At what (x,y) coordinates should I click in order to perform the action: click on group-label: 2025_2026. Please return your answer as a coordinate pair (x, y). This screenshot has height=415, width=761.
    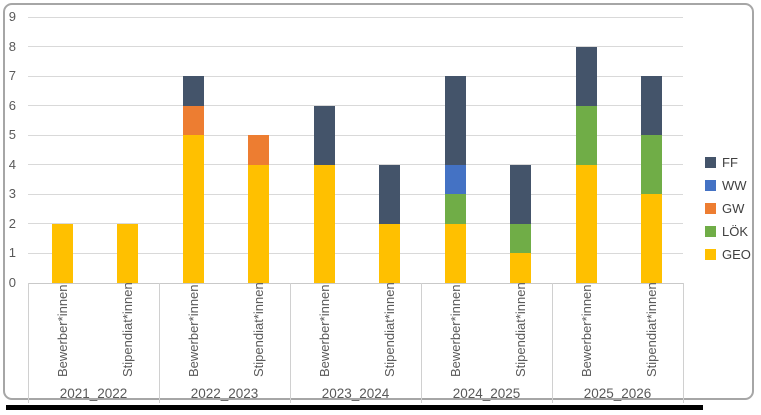
    Looking at the image, I should click on (617, 393).